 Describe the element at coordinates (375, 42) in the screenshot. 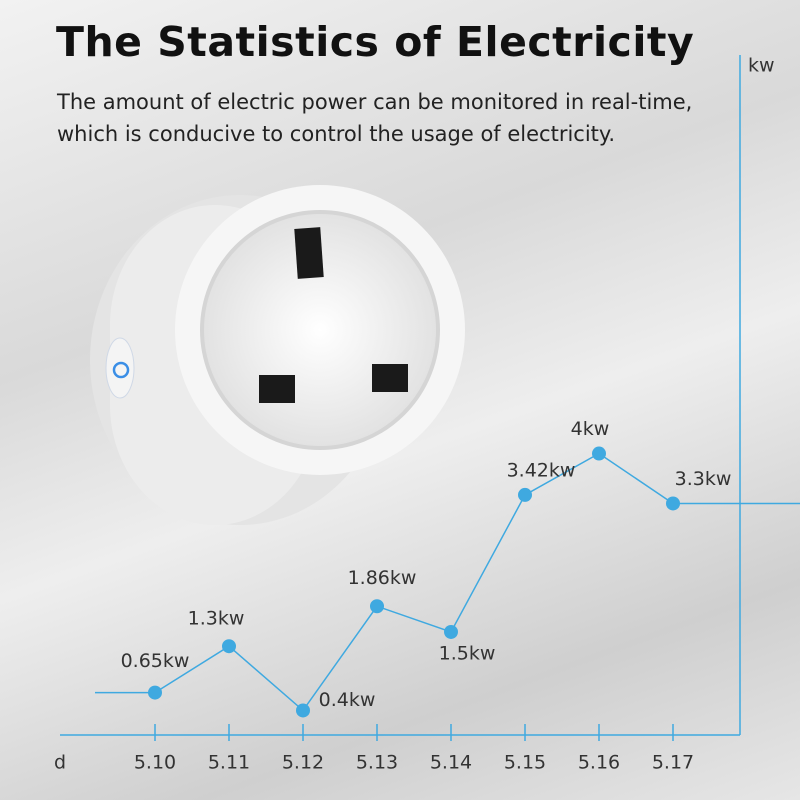

I see `title: The Statistics of Electricity` at that location.